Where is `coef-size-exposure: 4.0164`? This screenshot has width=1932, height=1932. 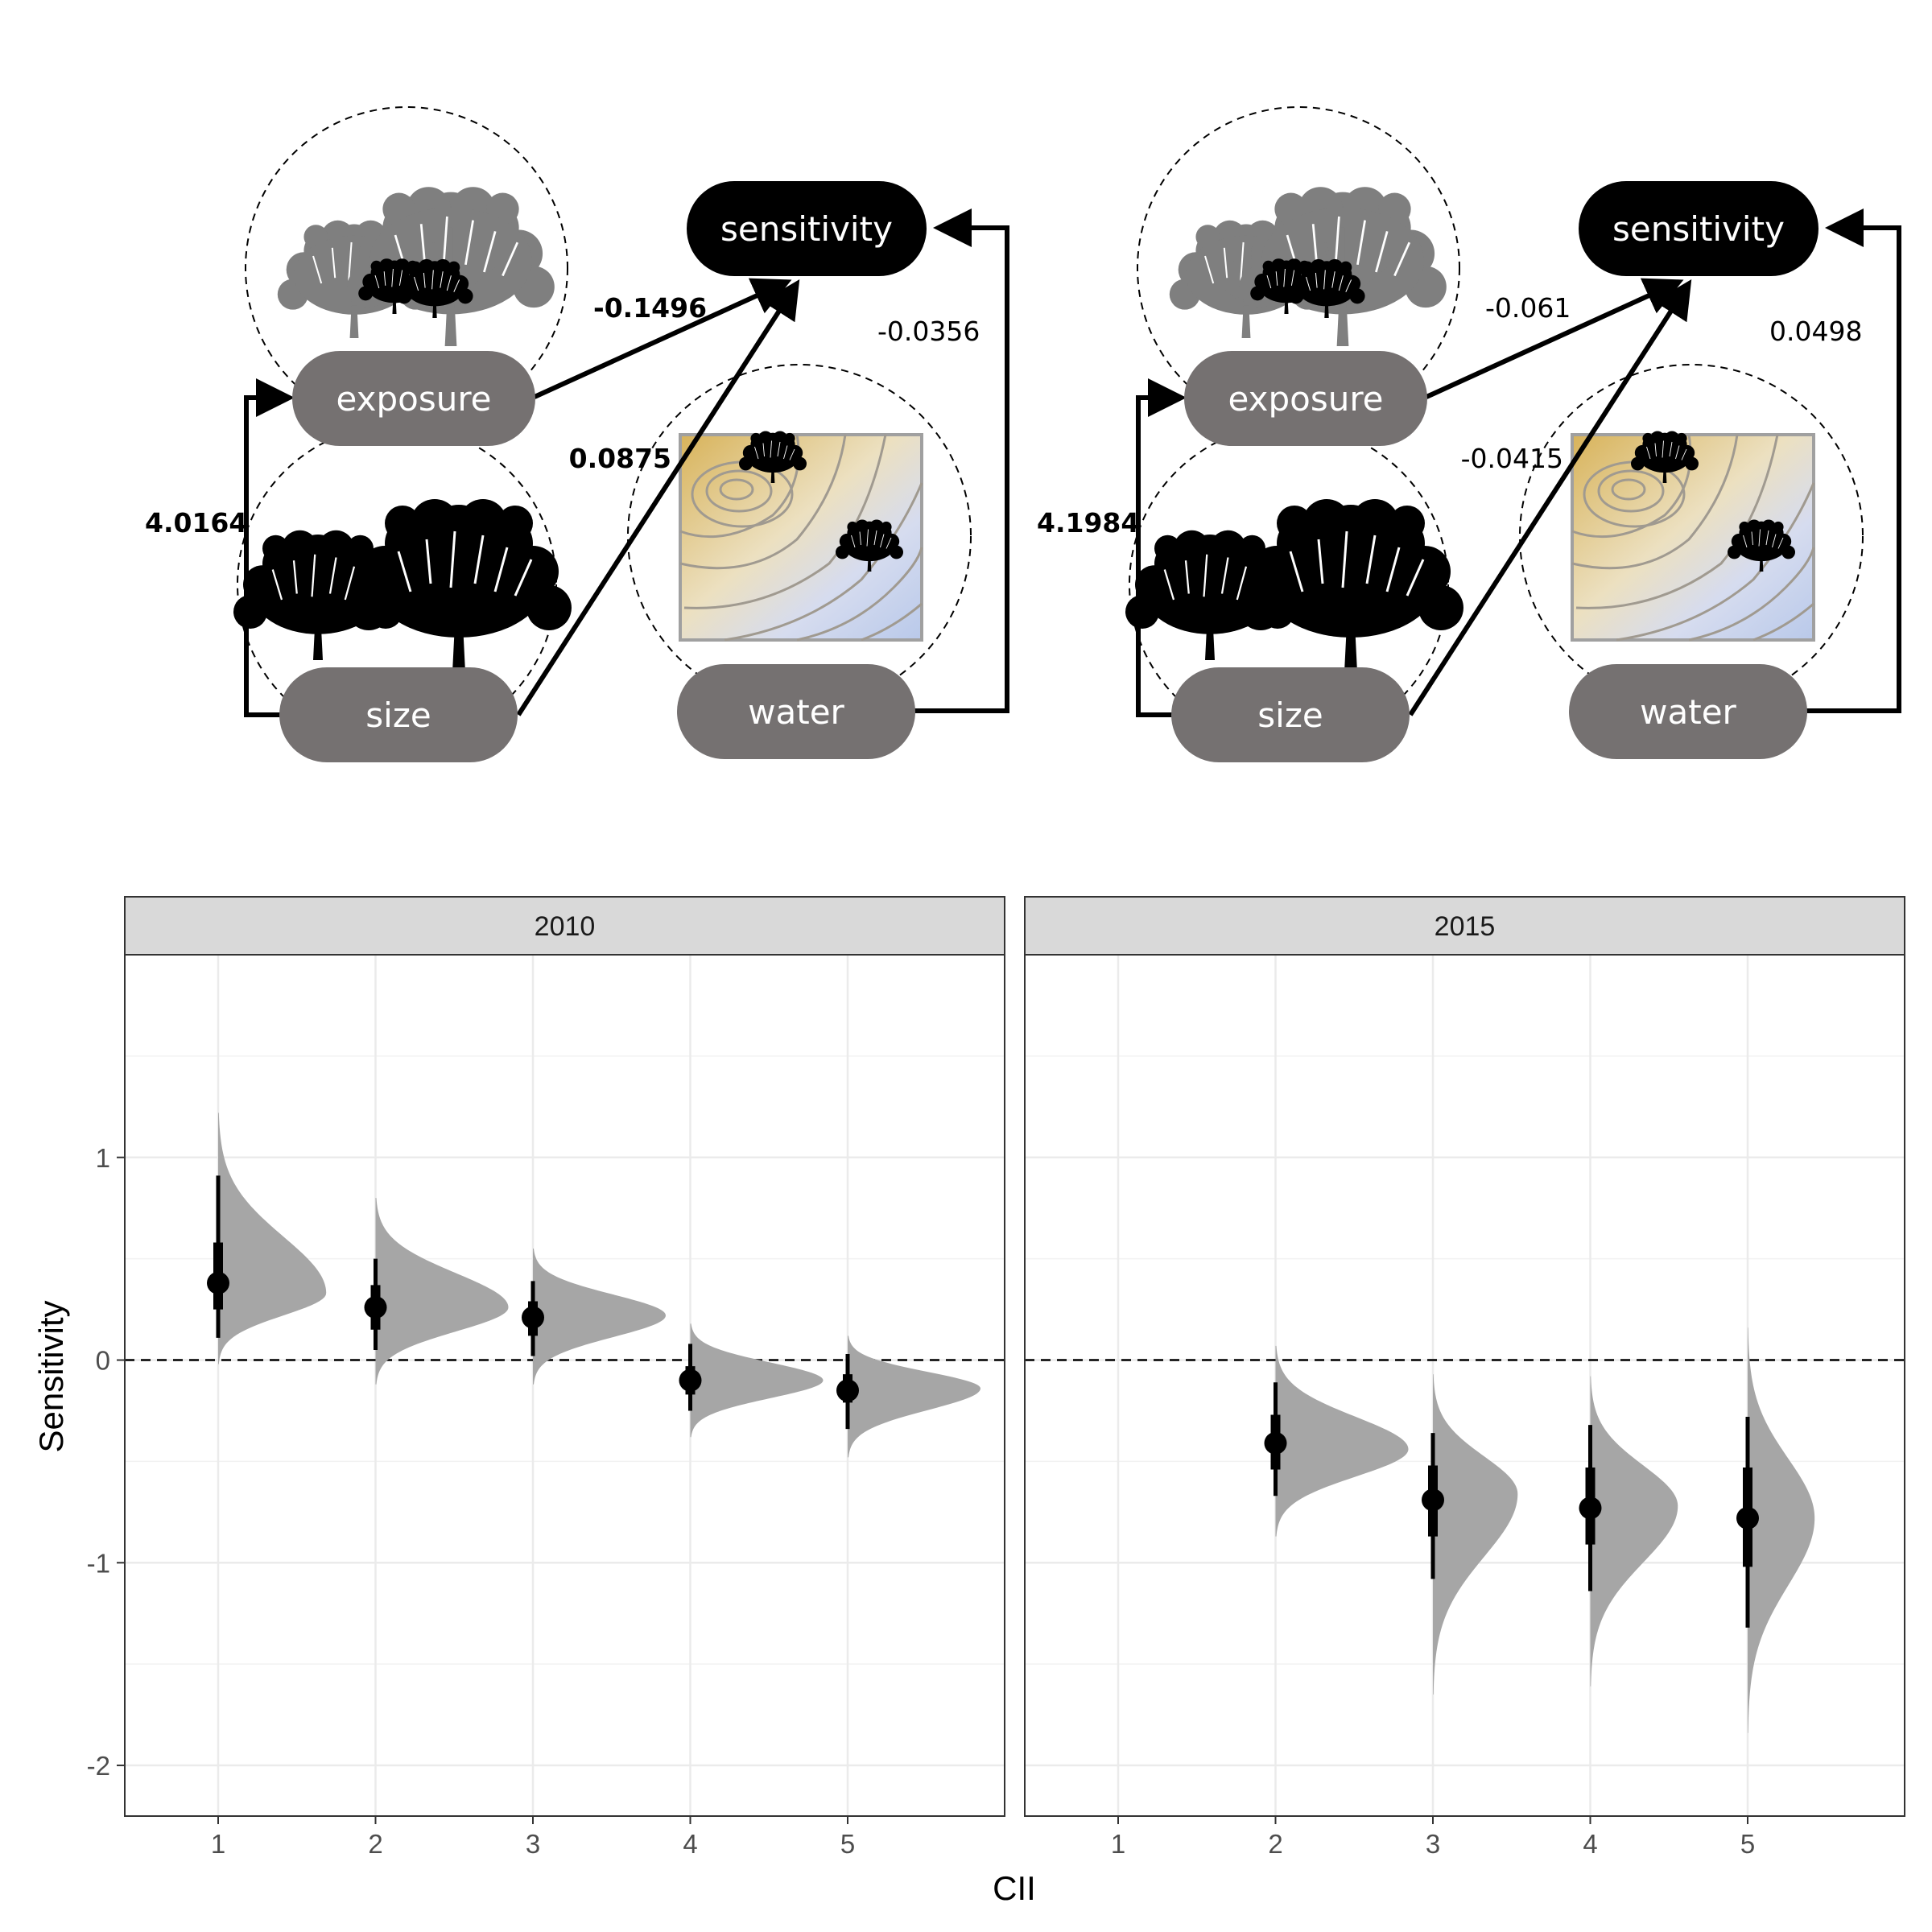 coef-size-exposure: 4.0164 is located at coordinates (196, 523).